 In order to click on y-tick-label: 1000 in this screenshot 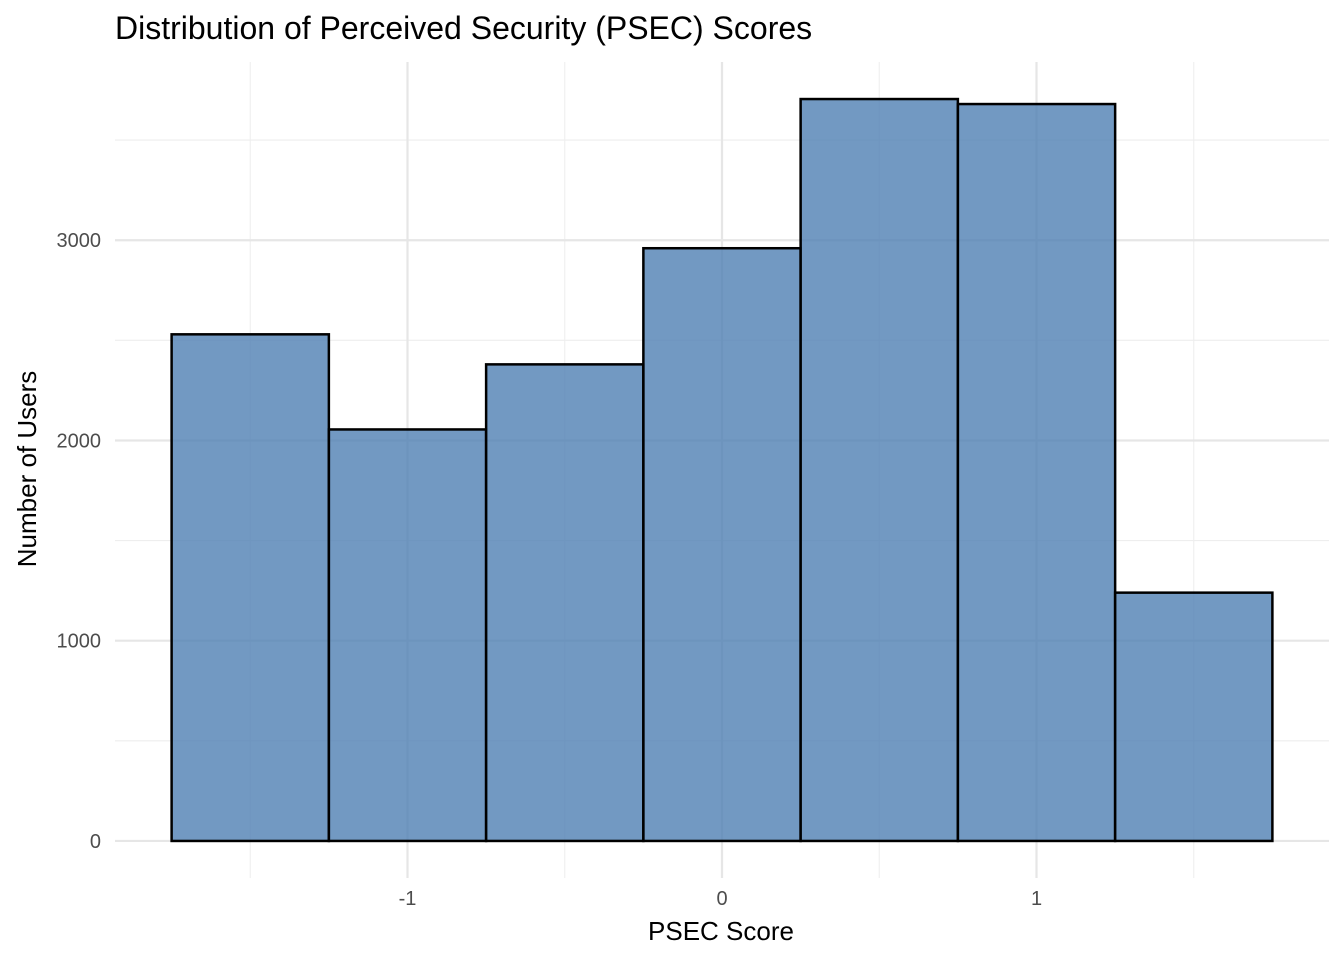, I will do `click(79, 642)`.